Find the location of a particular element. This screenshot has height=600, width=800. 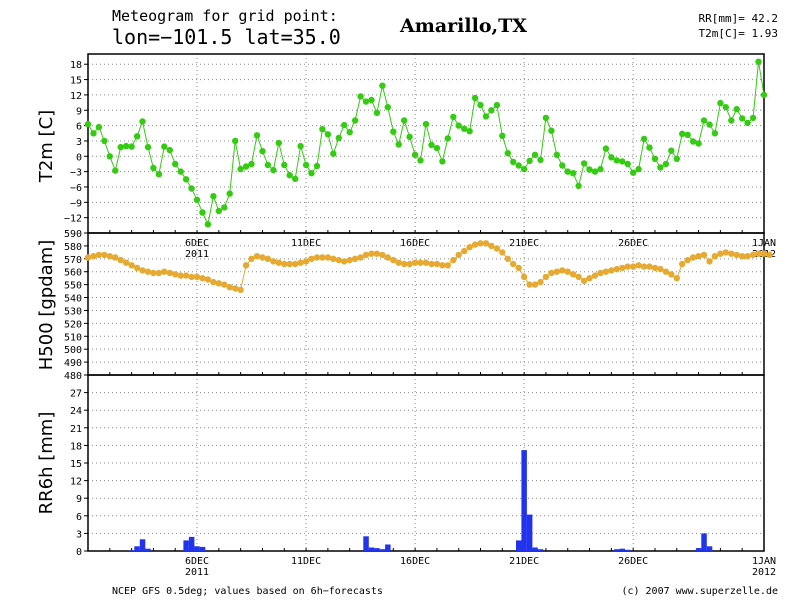

t2m-ytick-label: −9 is located at coordinates (76, 203).